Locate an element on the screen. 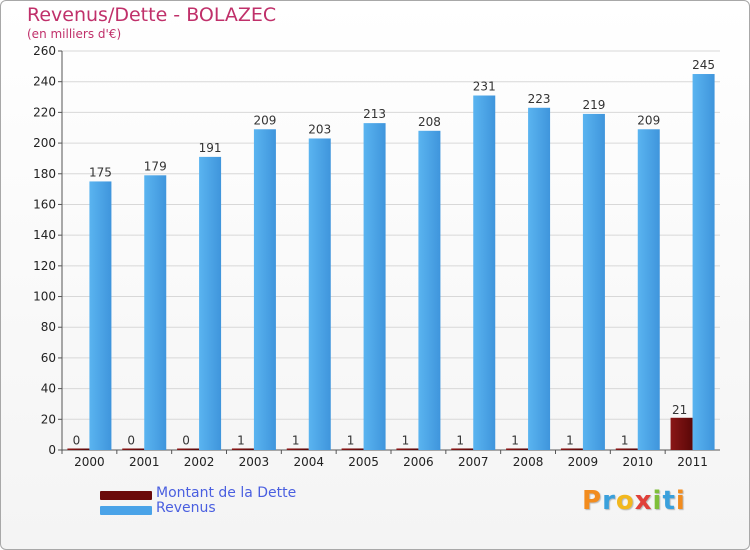  logo-letter: x is located at coordinates (643, 501).